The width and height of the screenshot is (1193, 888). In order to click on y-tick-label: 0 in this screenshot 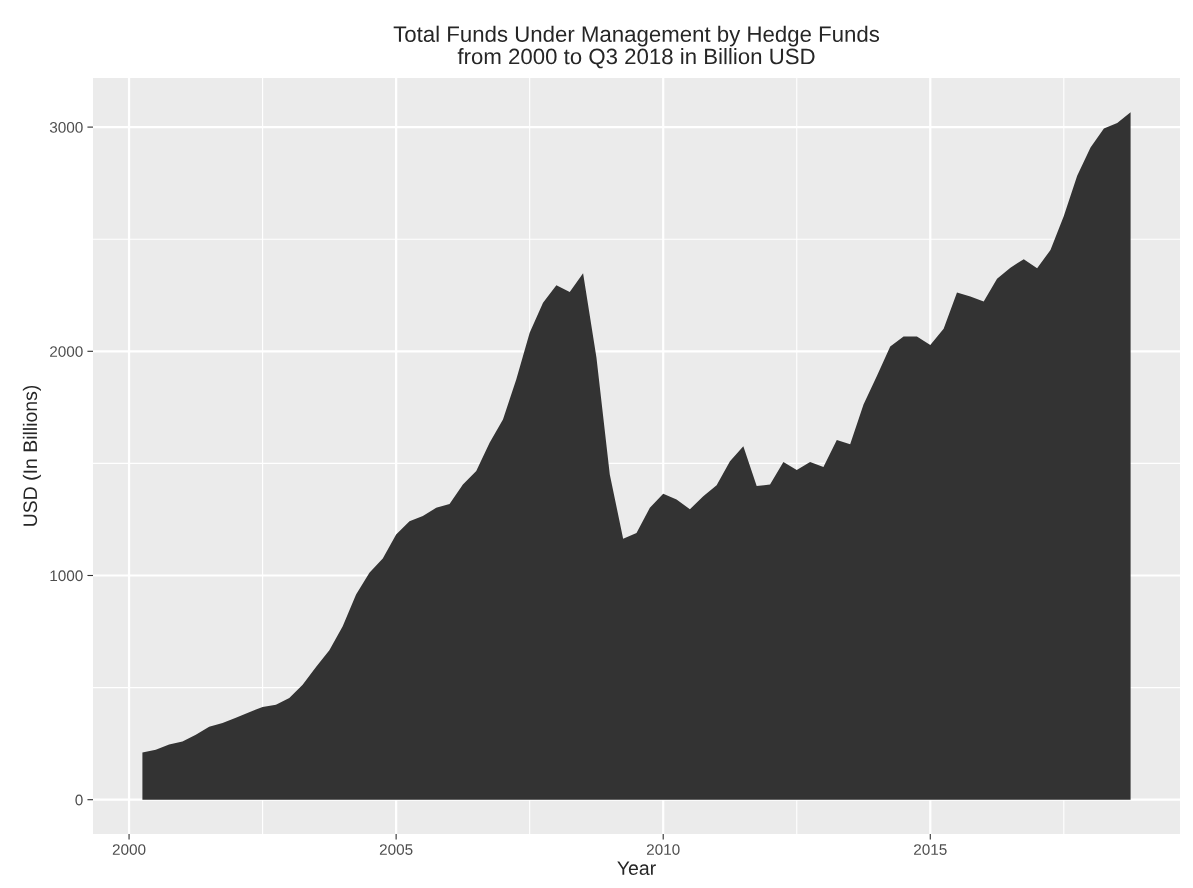, I will do `click(79, 800)`.